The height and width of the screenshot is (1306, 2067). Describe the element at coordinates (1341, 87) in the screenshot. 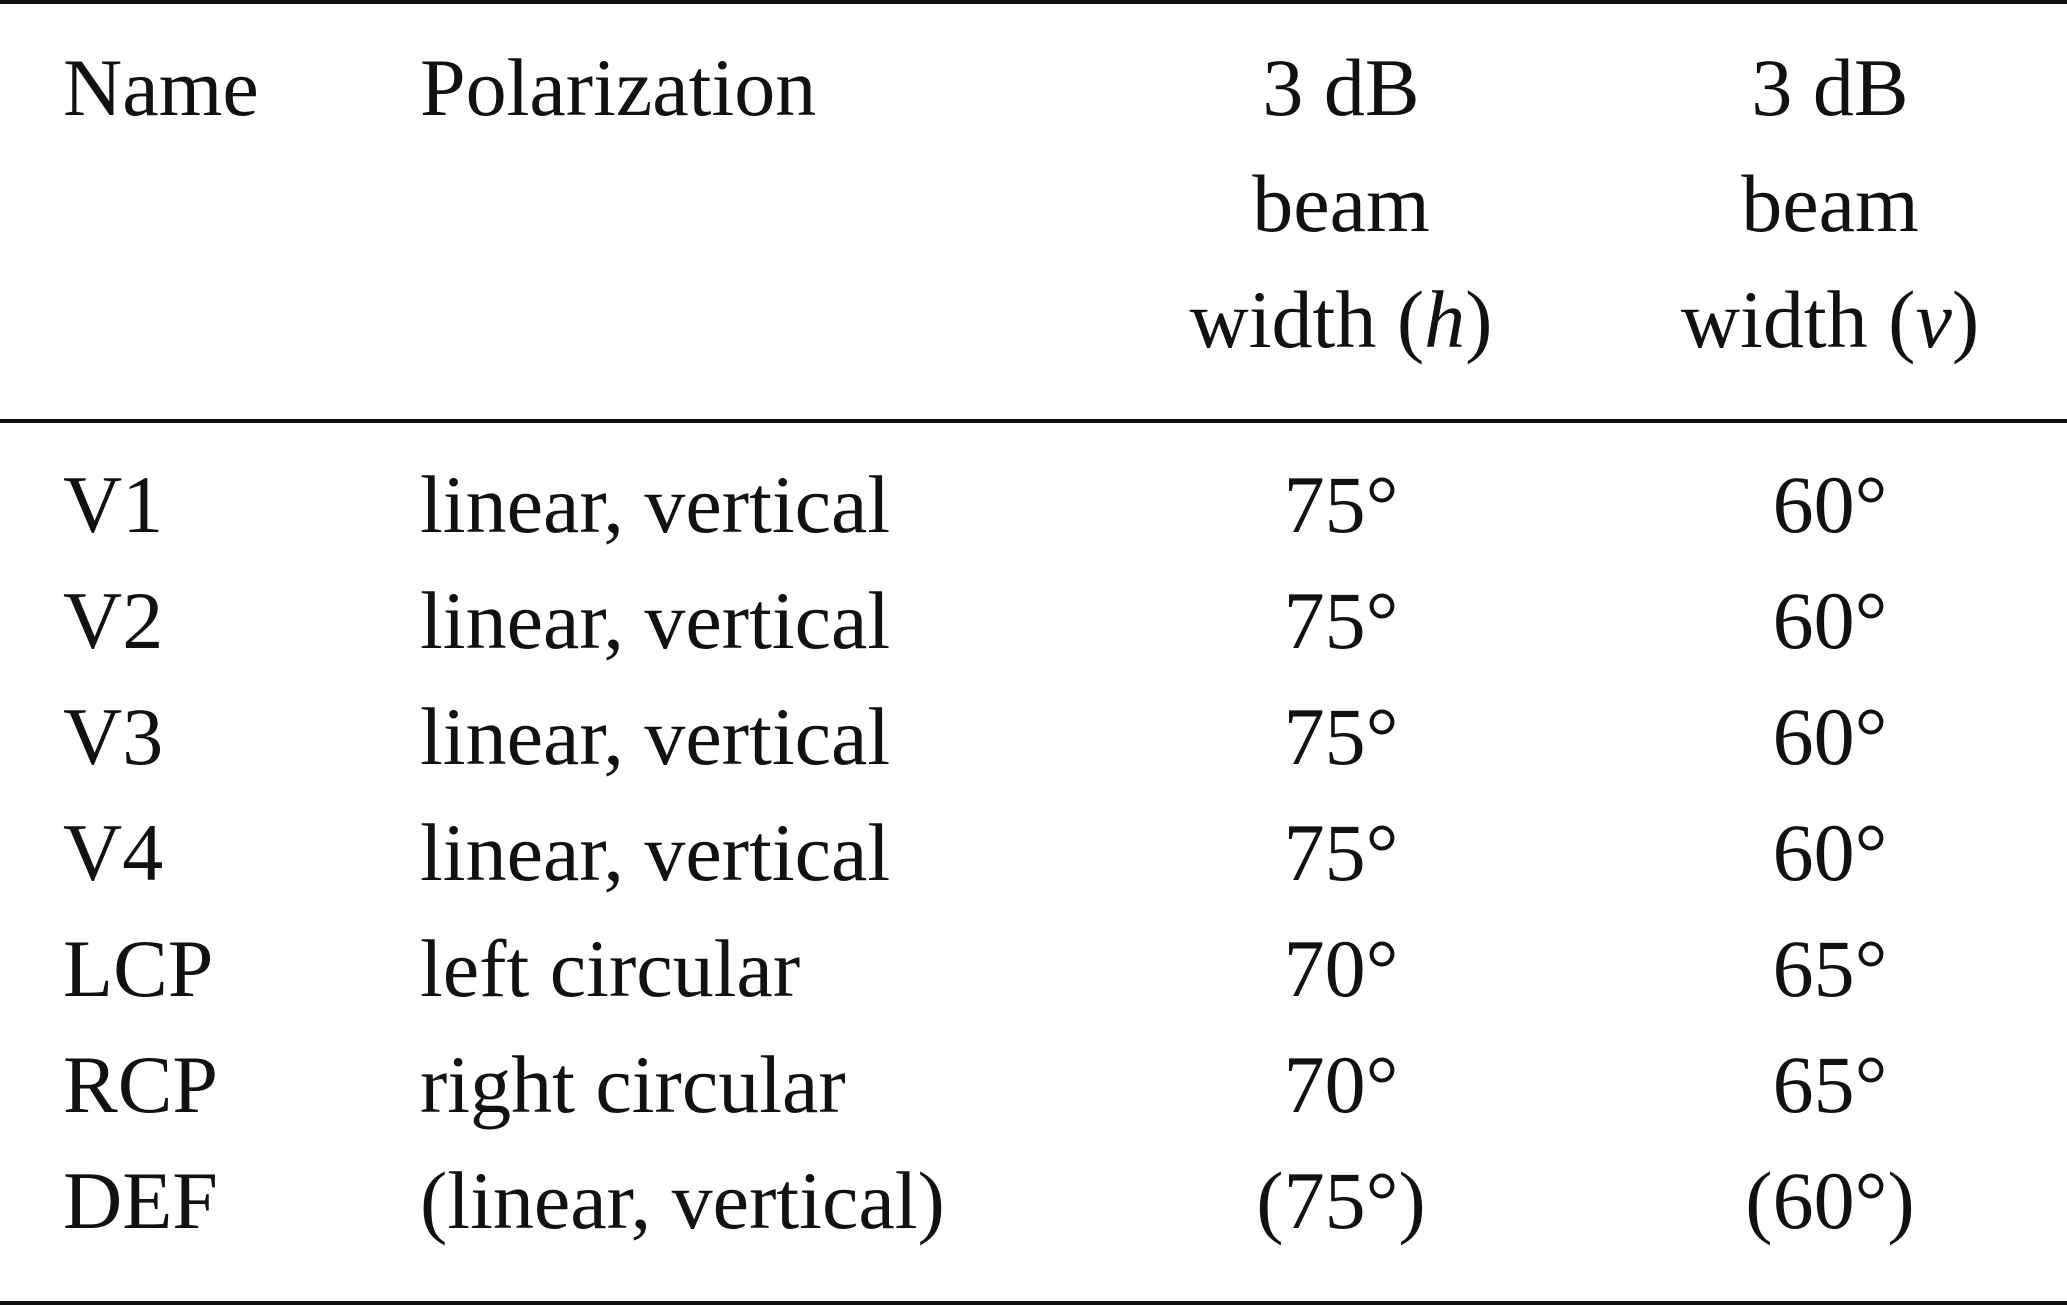

I see `header-beam-h-line1: 3 dB` at that location.